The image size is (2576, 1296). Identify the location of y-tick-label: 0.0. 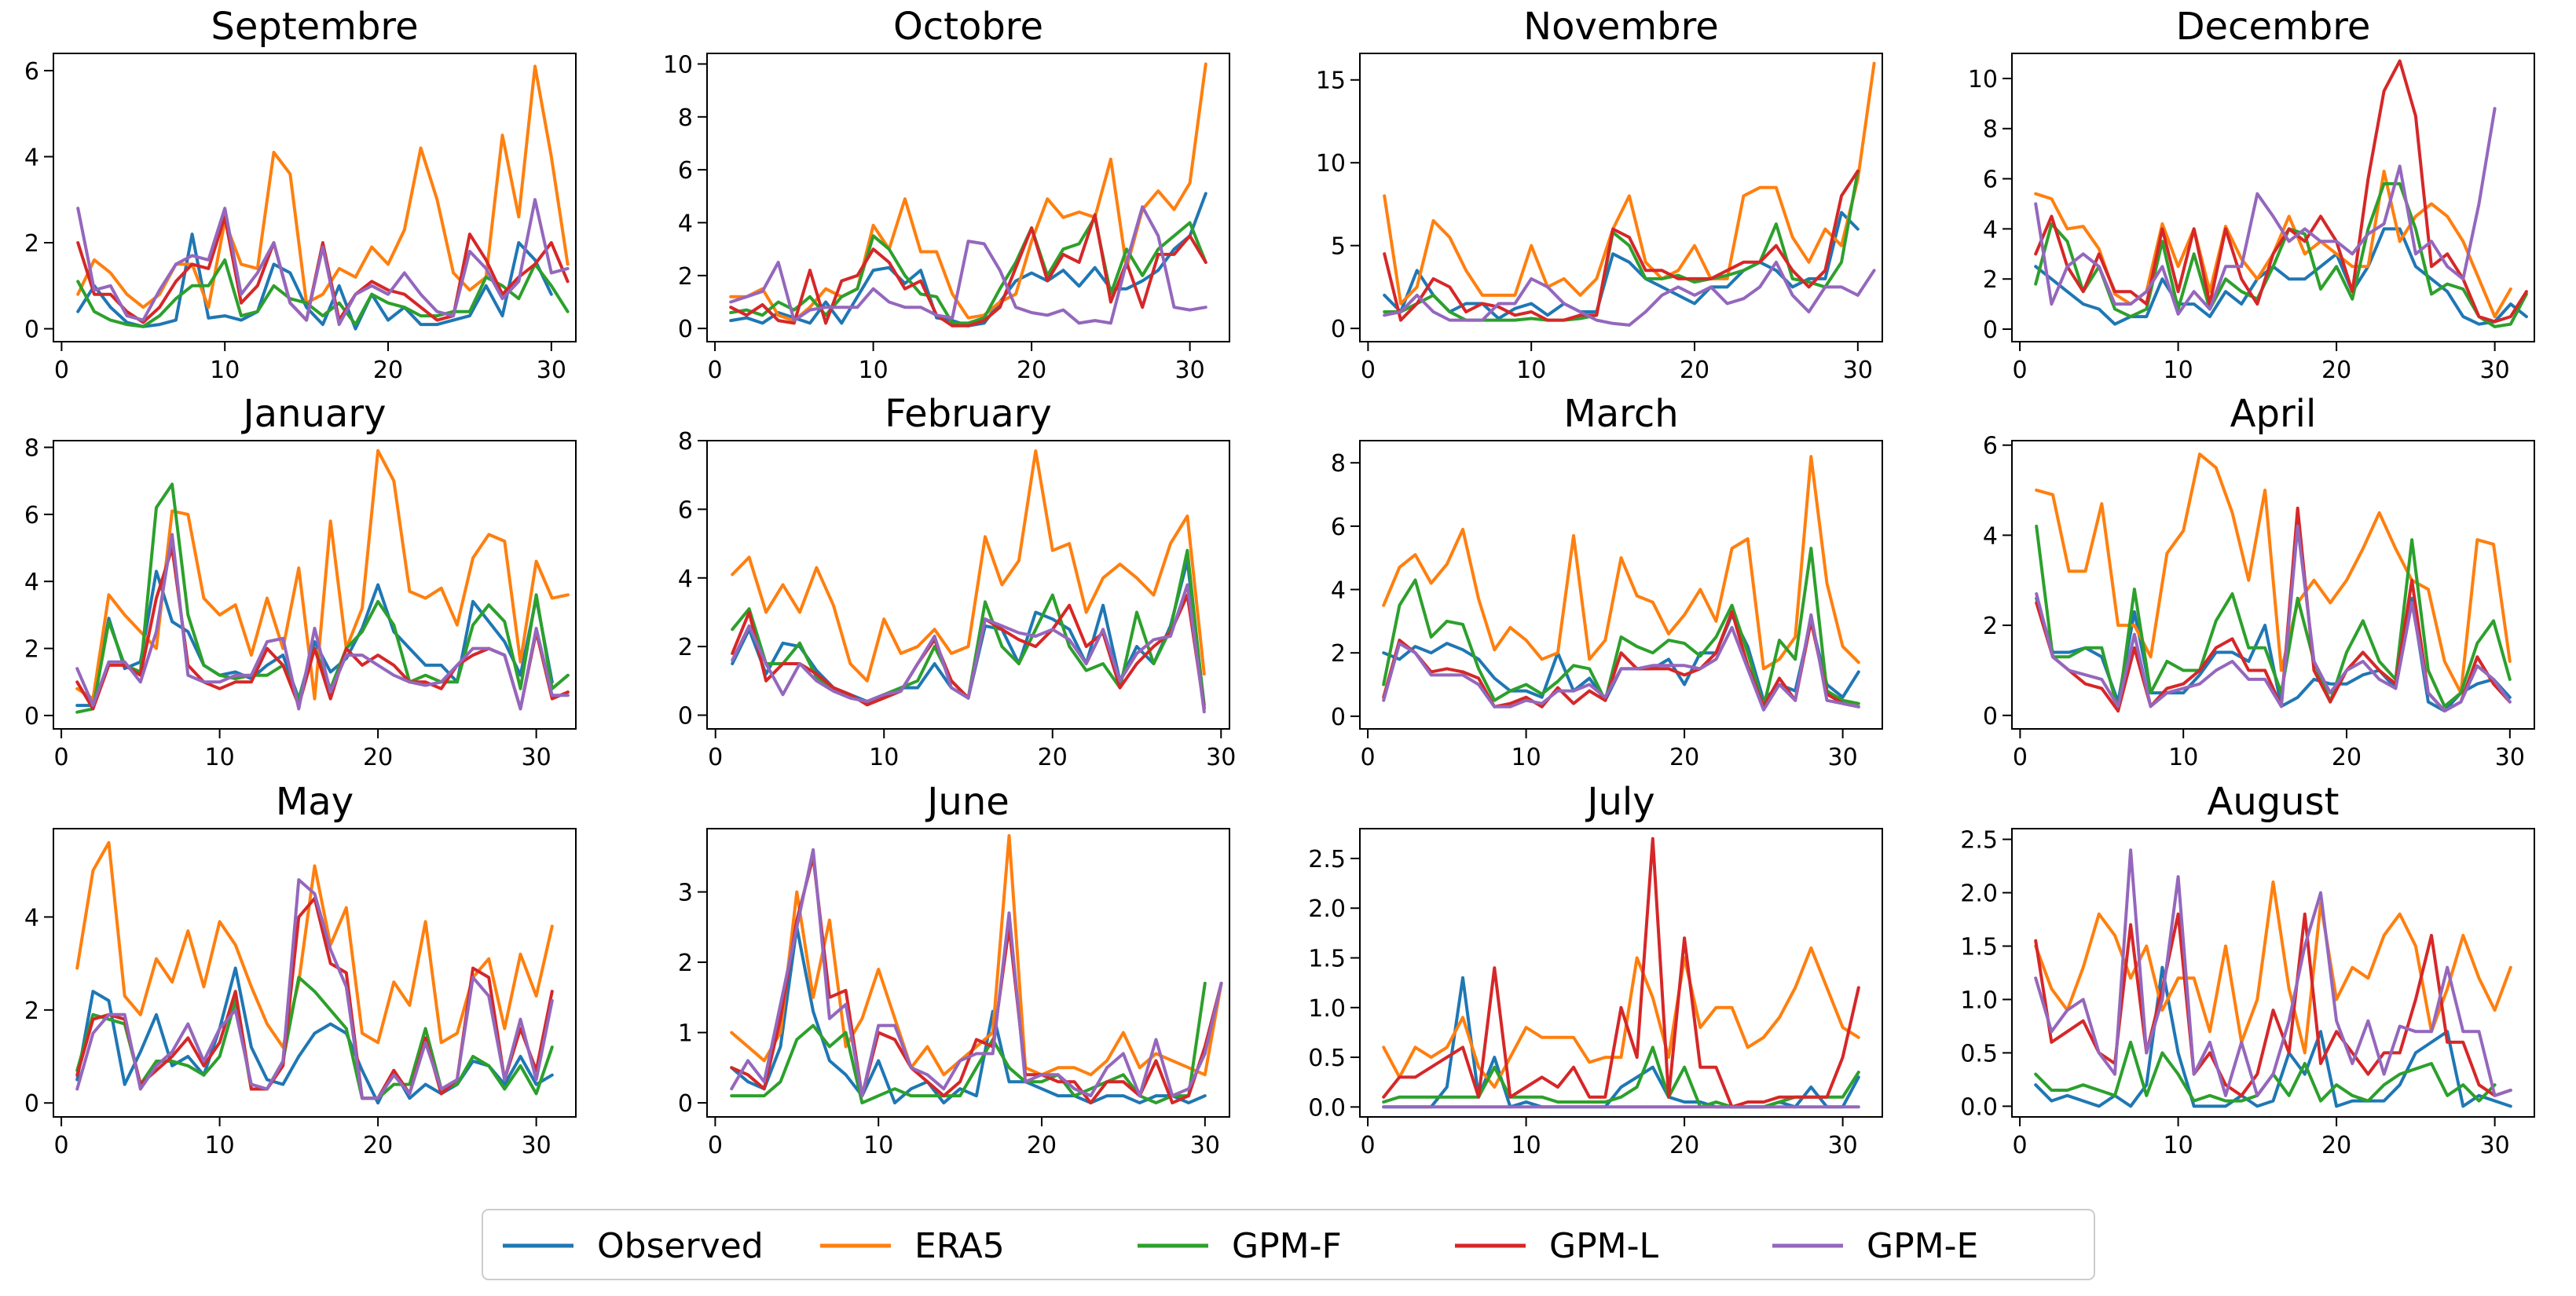
(1327, 1108).